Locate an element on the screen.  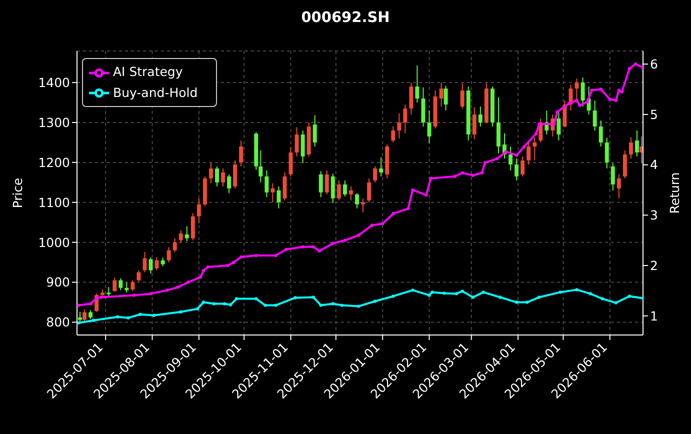
y-tick-label: 1200 is located at coordinates (54, 162).